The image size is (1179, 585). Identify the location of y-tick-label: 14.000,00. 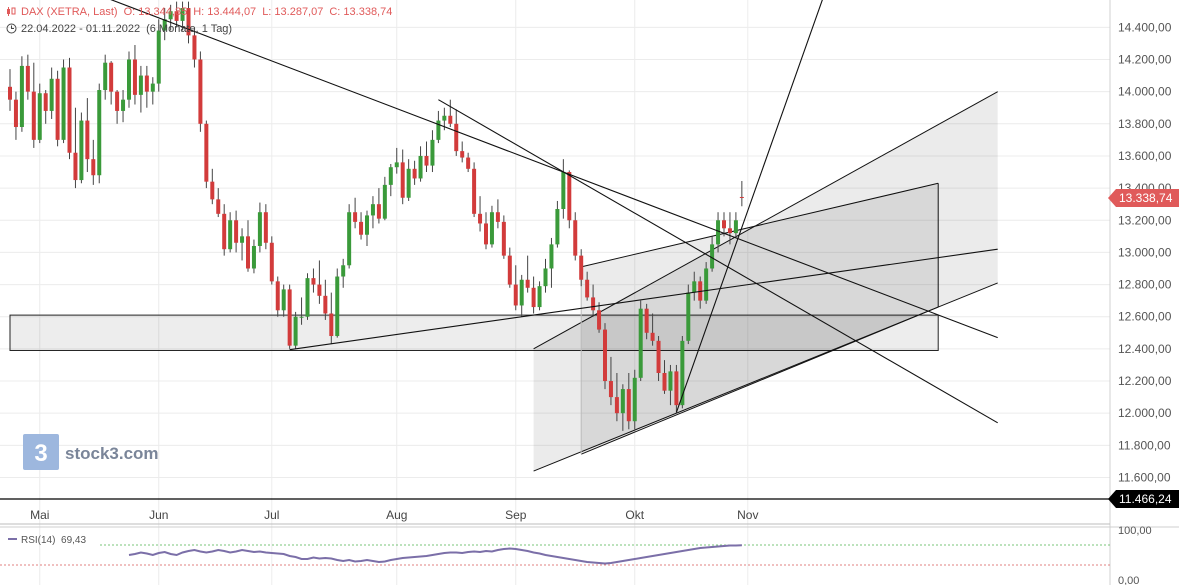
(1145, 92).